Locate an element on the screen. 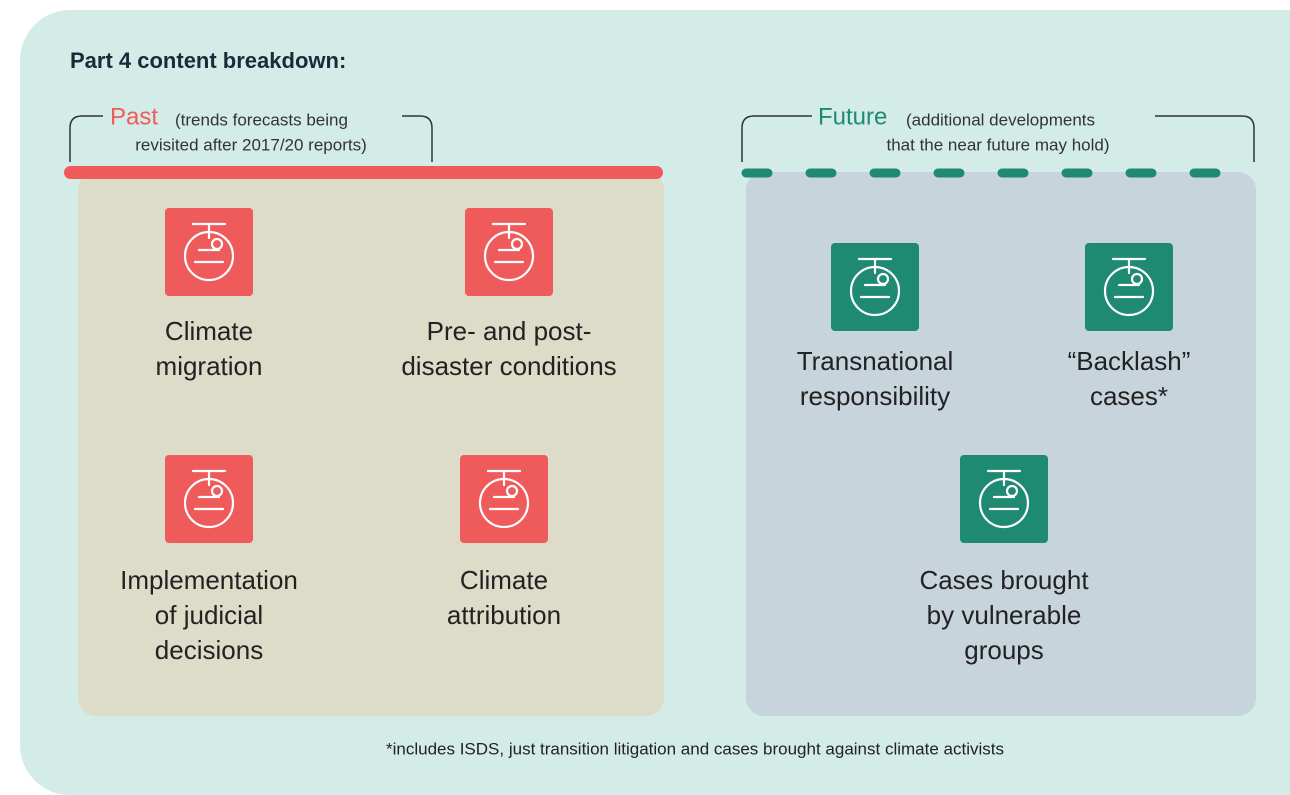 Image resolution: width=1290 pixels, height=795 pixels. title: Part 4 content breakdown: is located at coordinates (208, 60).